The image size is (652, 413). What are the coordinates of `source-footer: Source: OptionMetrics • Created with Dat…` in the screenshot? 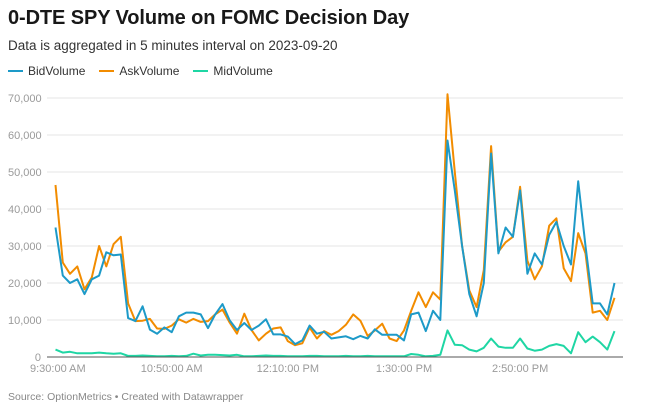 It's located at (126, 397).